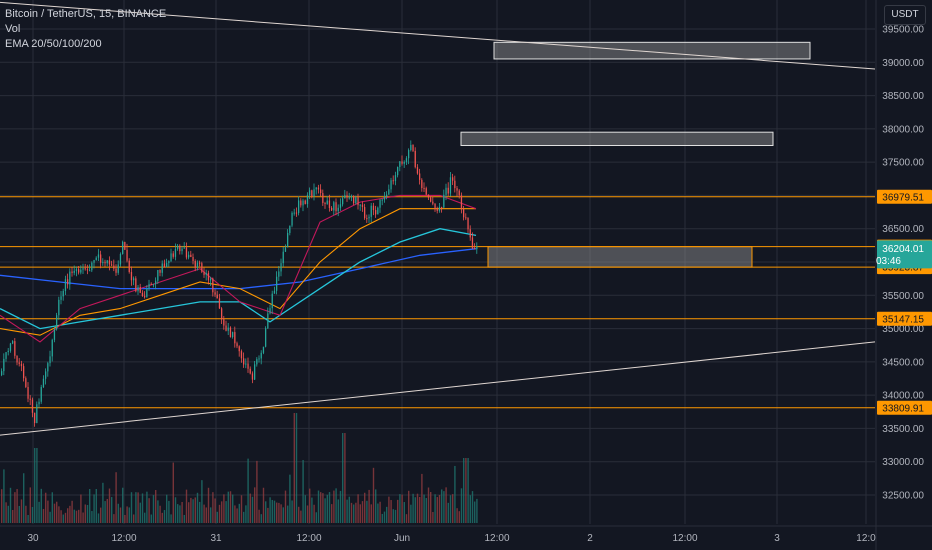  Describe the element at coordinates (684, 538) in the screenshot. I see `time-tick-label: 12:00` at that location.